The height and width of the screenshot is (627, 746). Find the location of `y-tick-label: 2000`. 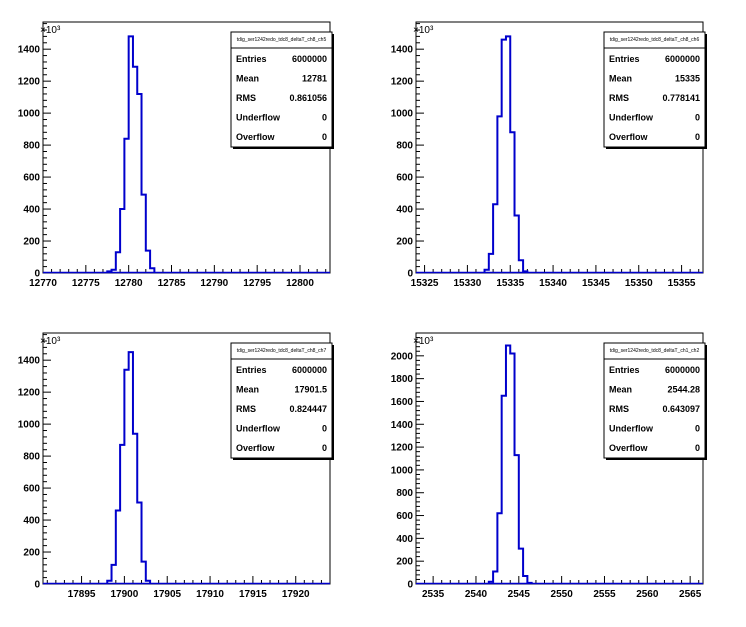

y-tick-label: 2000 is located at coordinates (402, 356).